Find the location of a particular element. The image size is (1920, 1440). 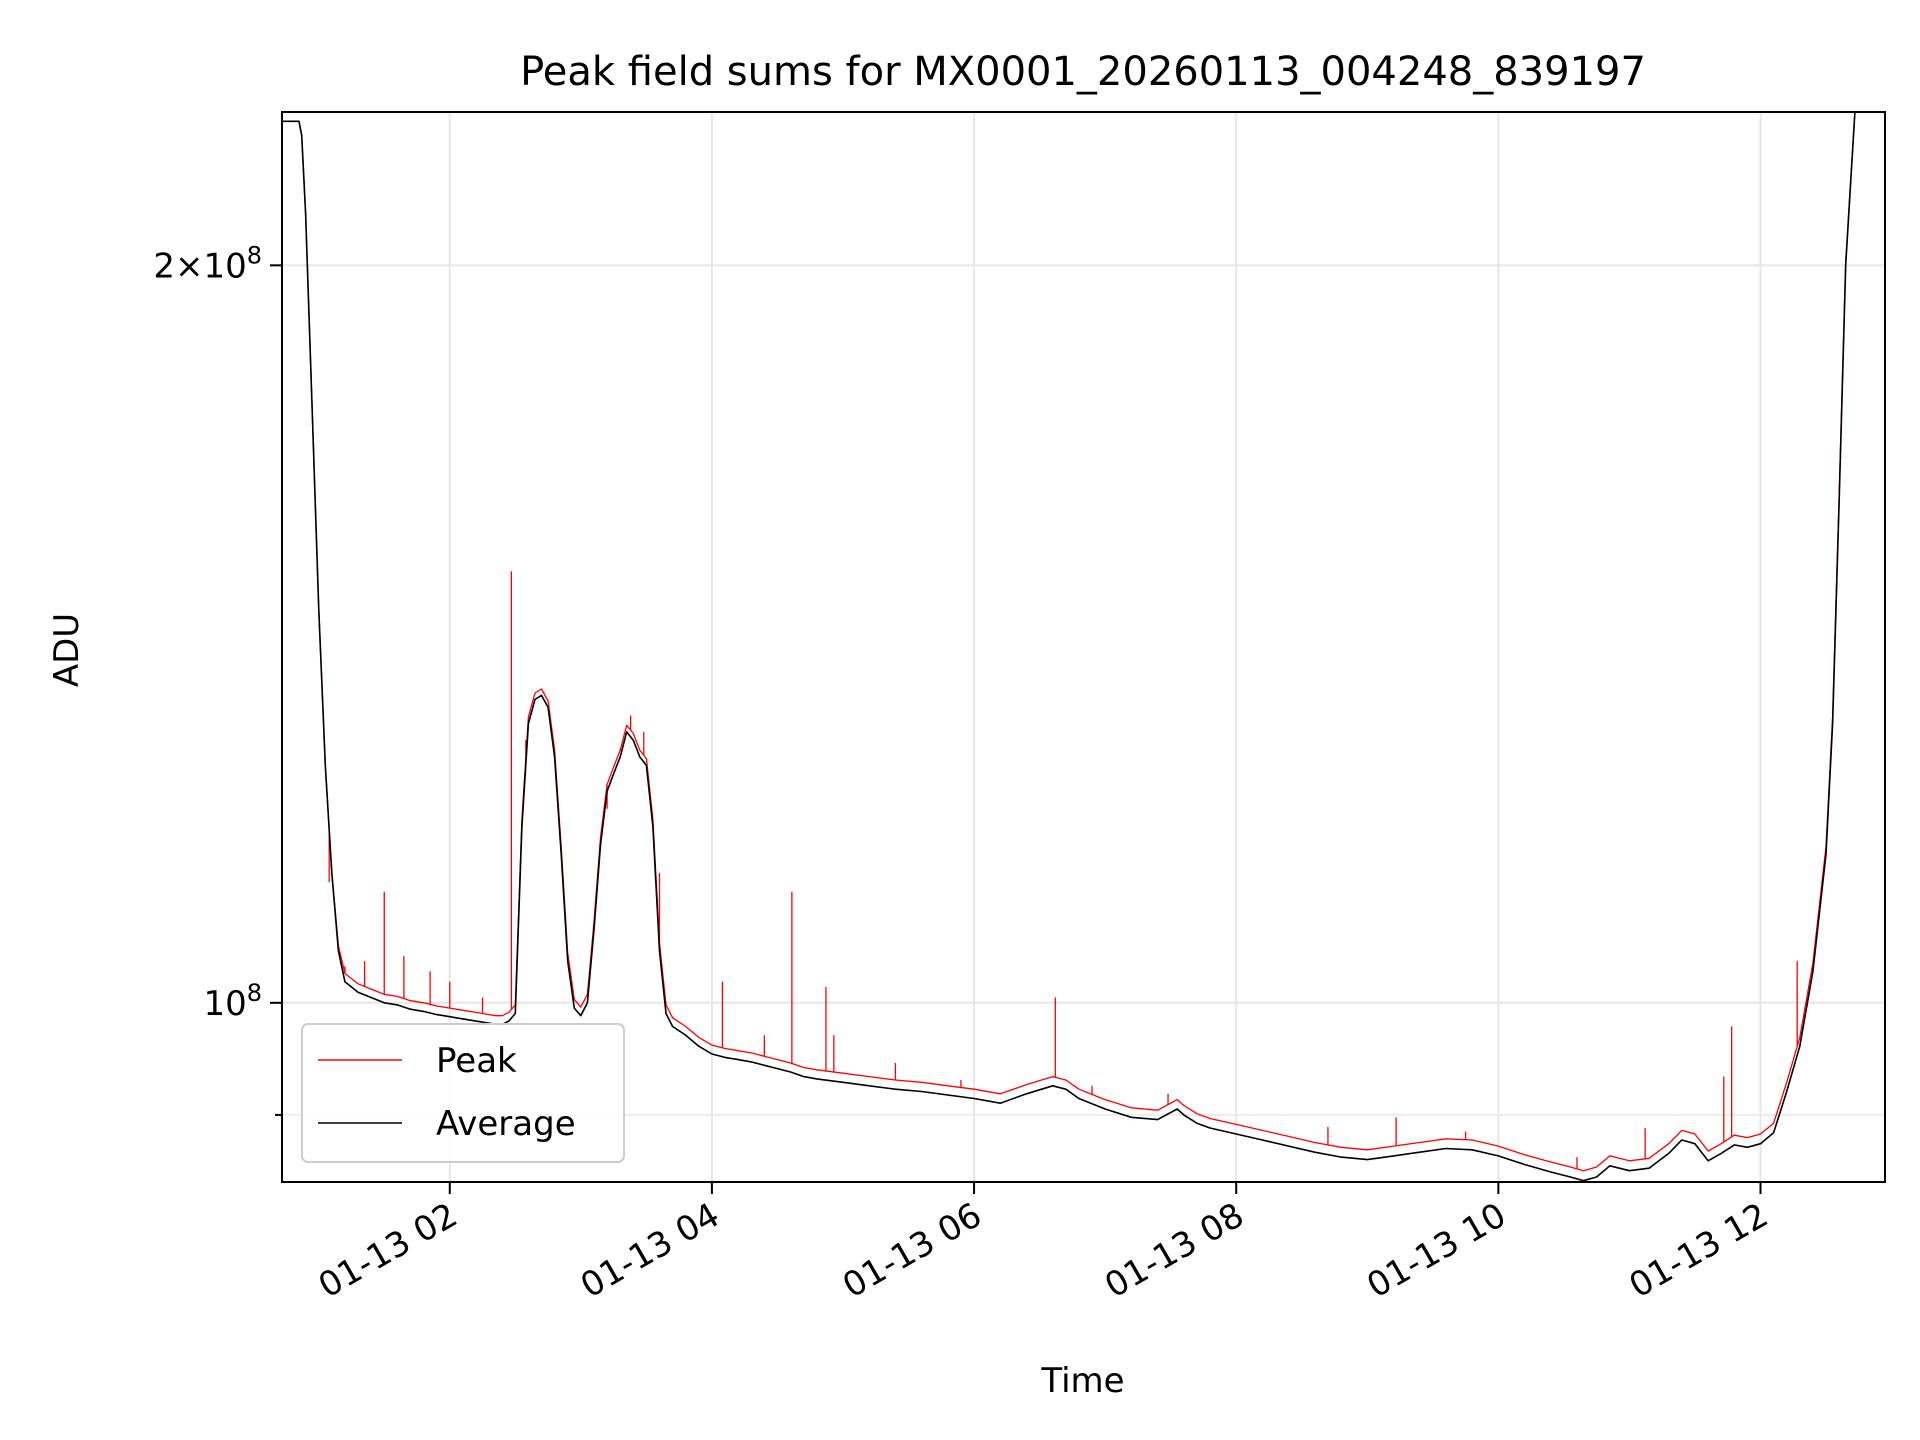

y-tick-label: 108 is located at coordinates (232, 1001).